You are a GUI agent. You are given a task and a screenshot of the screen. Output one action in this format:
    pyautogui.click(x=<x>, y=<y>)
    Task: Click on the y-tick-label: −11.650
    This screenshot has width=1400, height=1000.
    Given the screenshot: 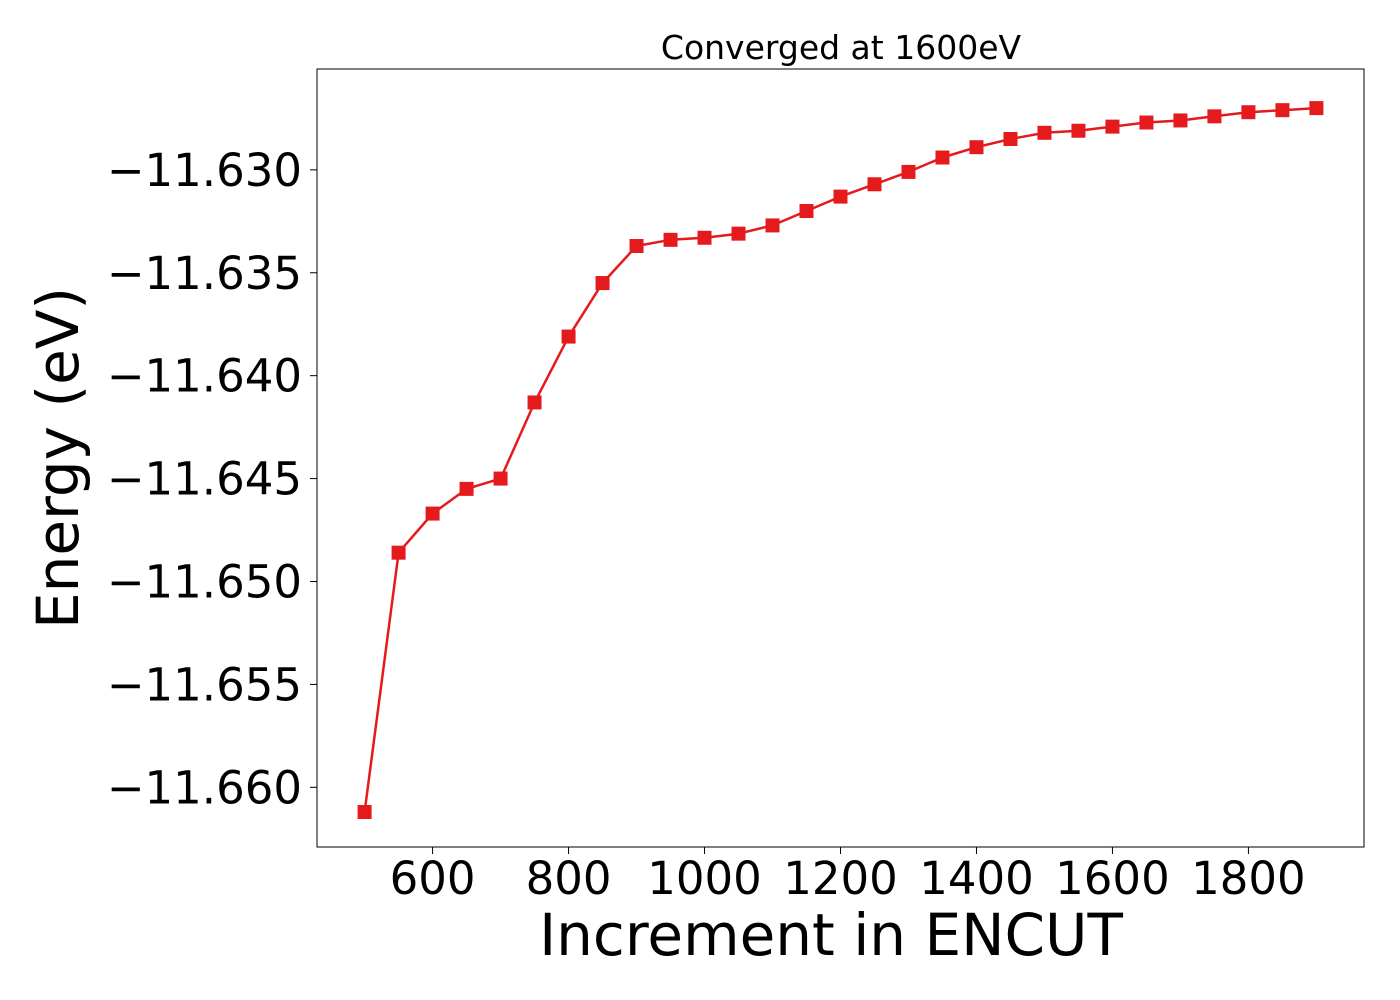 What is the action you would take?
    pyautogui.click(x=204, y=581)
    